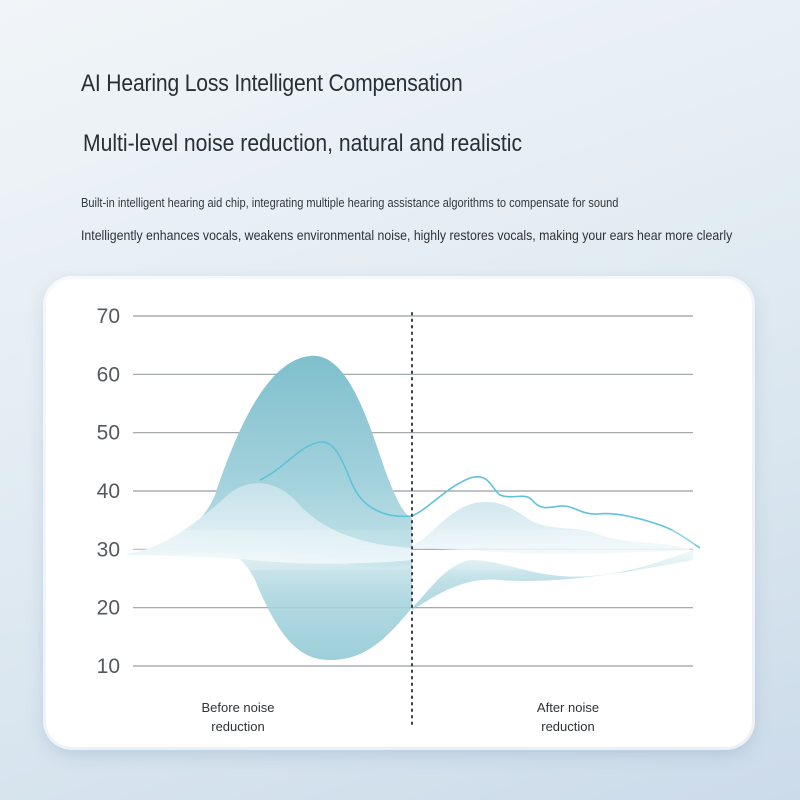 The width and height of the screenshot is (800, 800). What do you see at coordinates (238, 707) in the screenshot?
I see `before-label-line-1: Before noise` at bounding box center [238, 707].